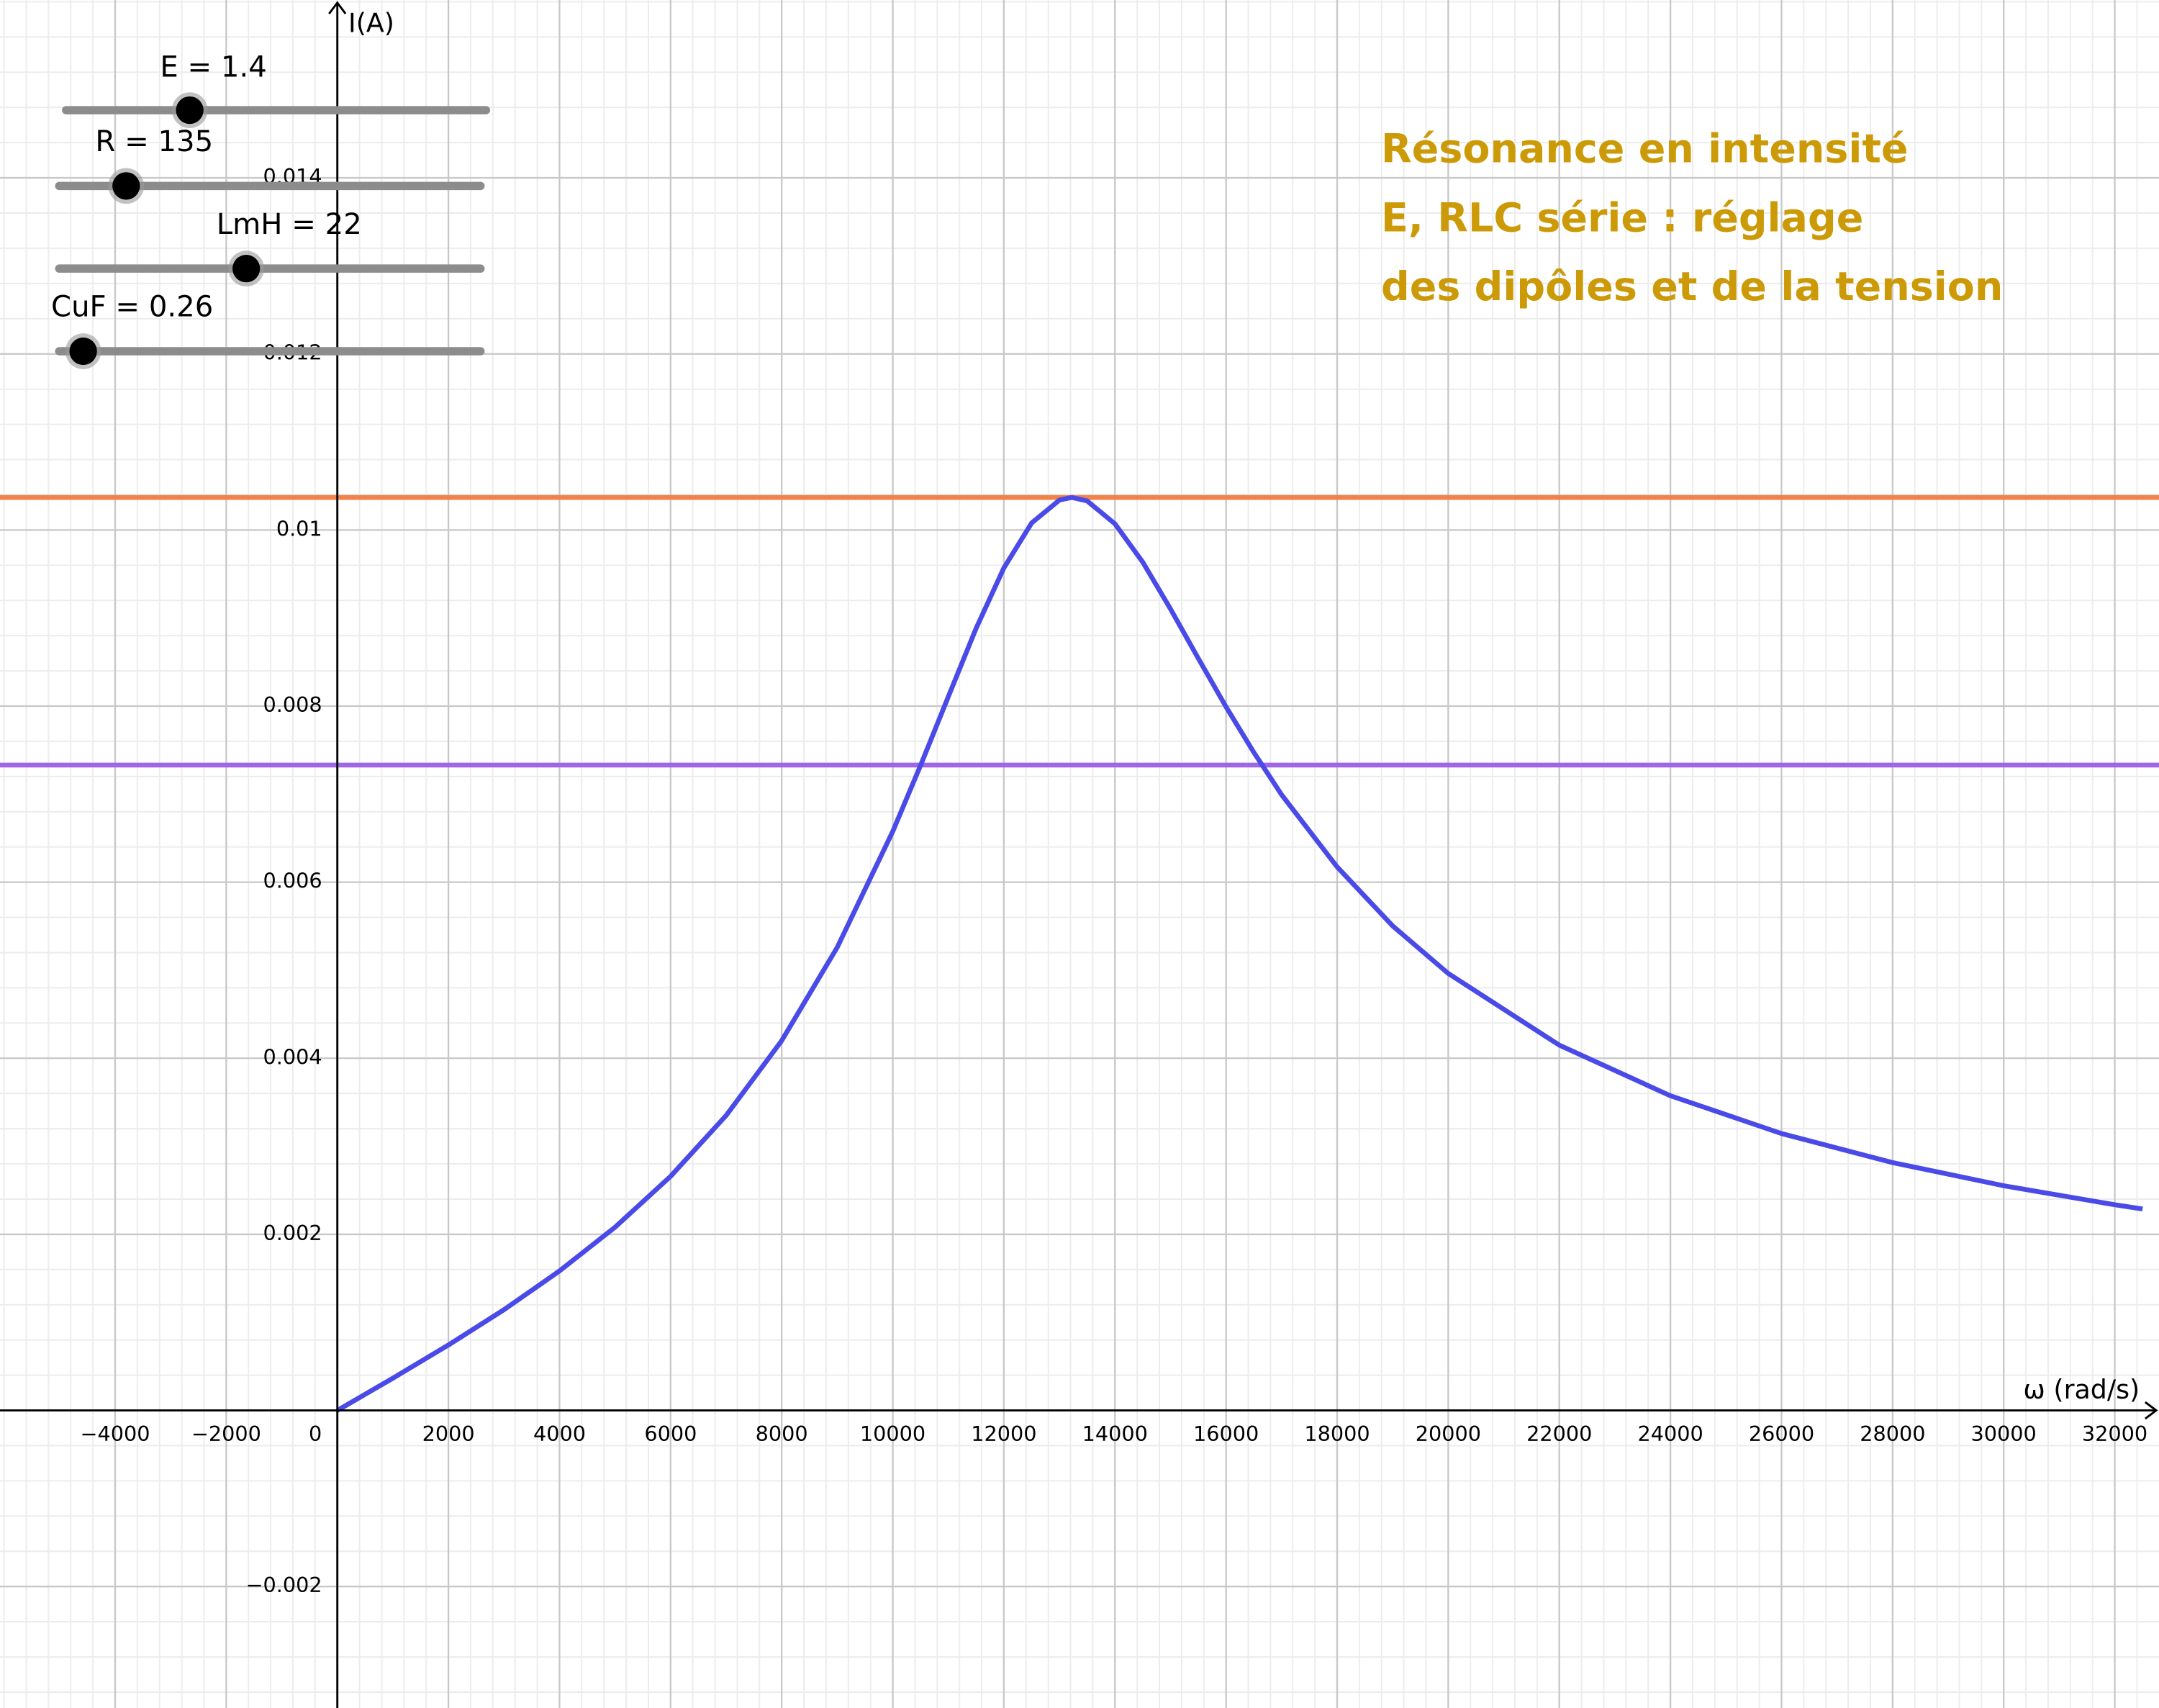 This screenshot has width=2159, height=1708. What do you see at coordinates (299, 528) in the screenshot?
I see `y-tick-label: 0.01` at bounding box center [299, 528].